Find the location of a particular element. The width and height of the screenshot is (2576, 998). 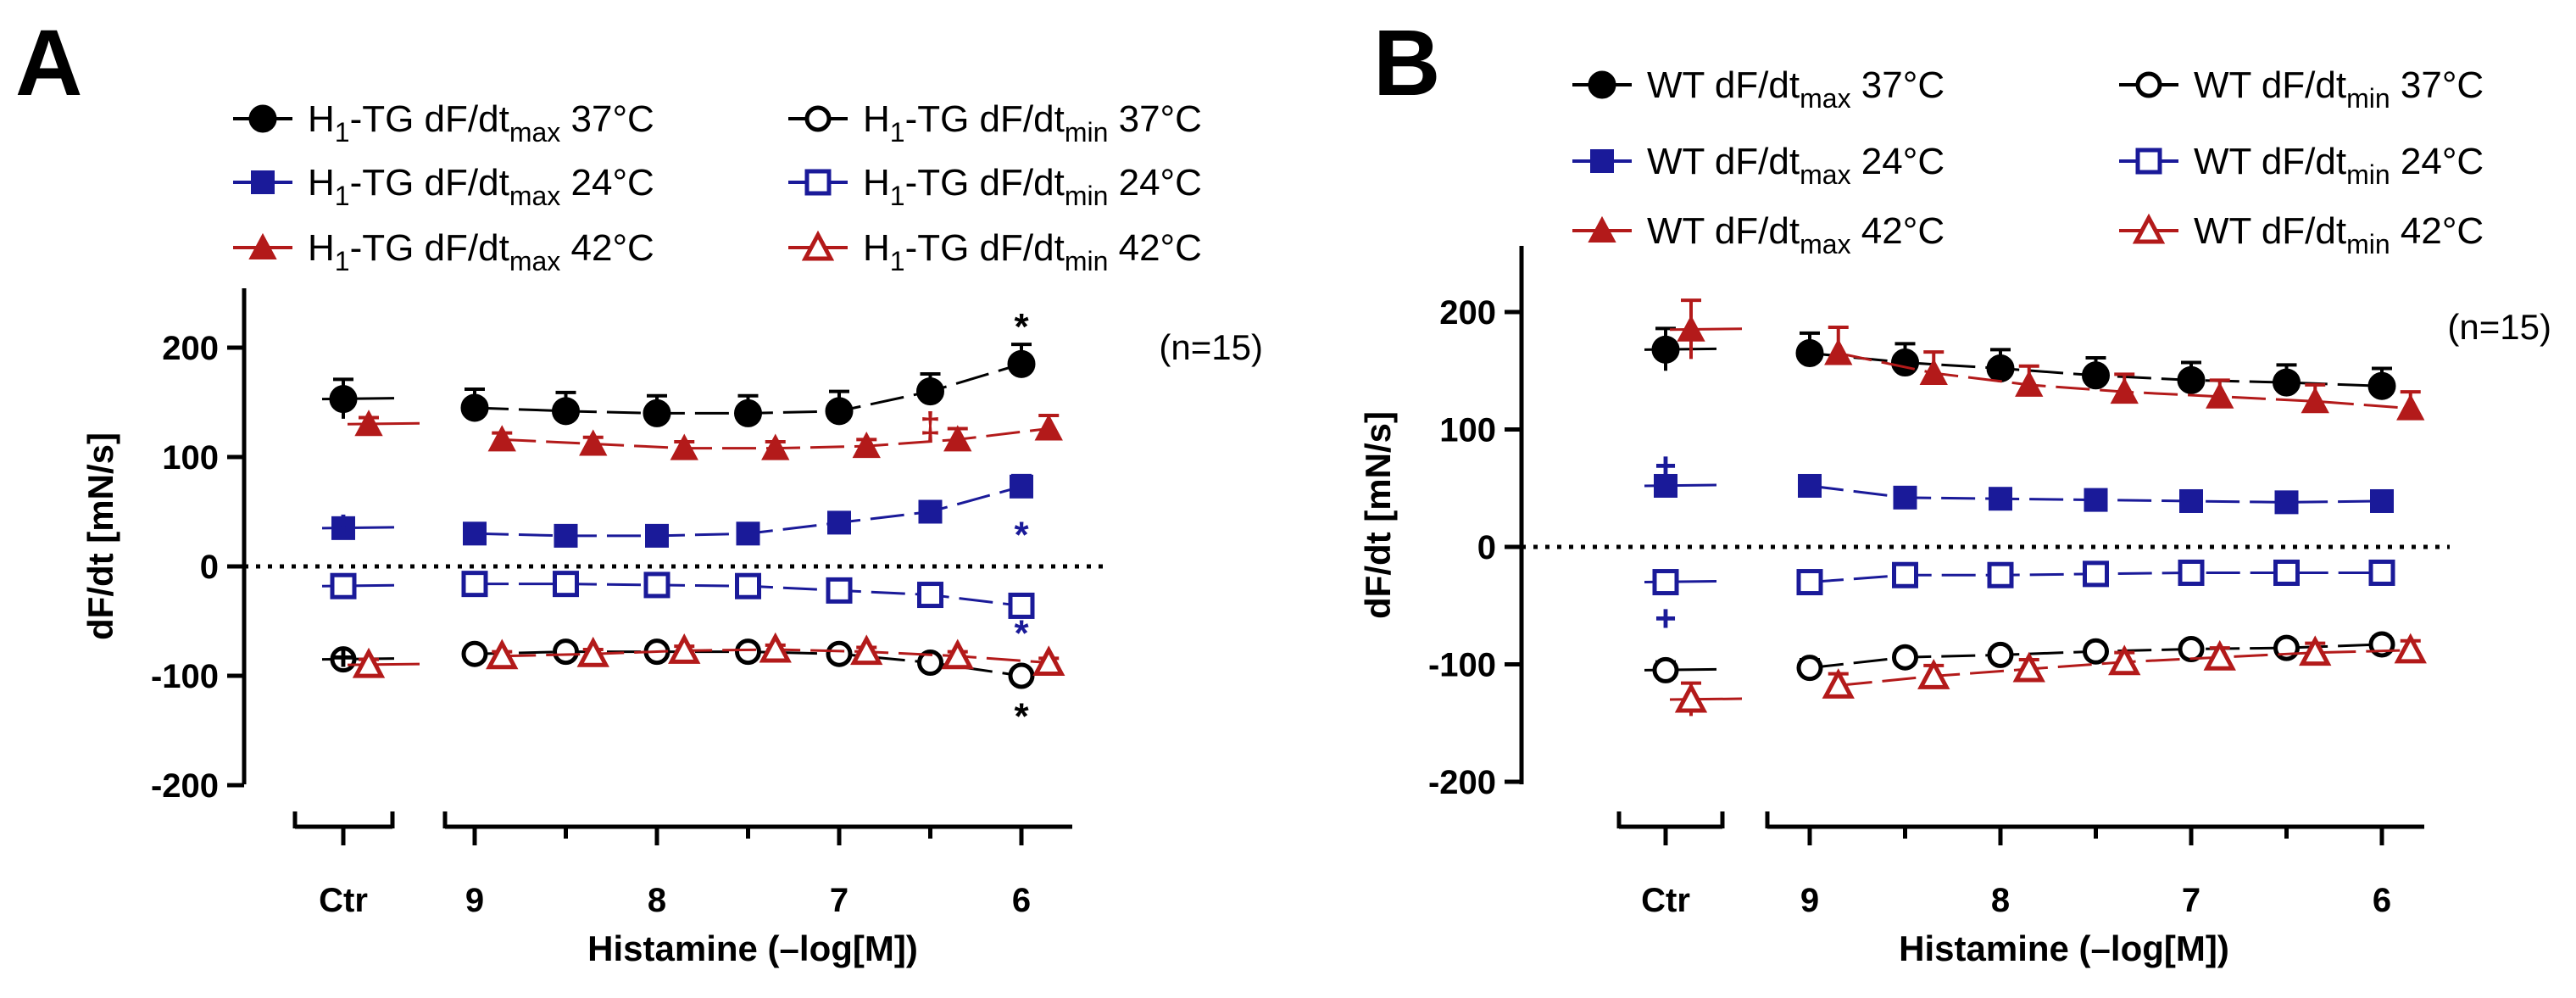

legend-item: H1-TG dF/dtmin 24°C is located at coordinates (995, 186).